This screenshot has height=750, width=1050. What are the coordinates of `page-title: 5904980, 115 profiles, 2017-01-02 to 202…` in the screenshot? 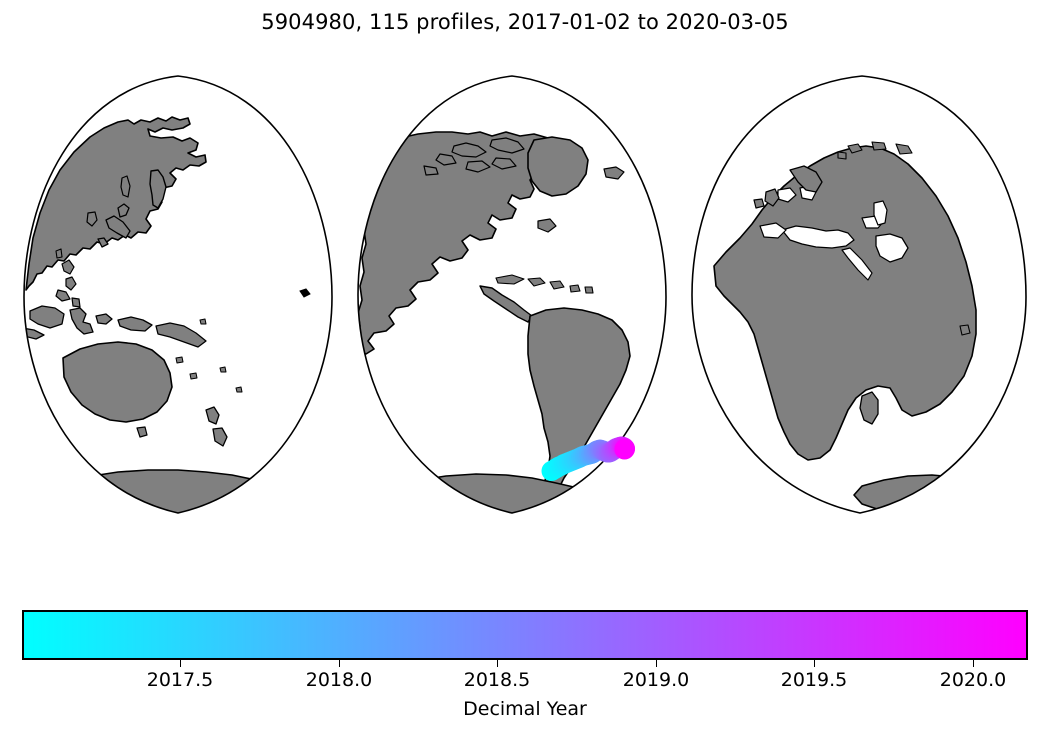 It's located at (525, 22).